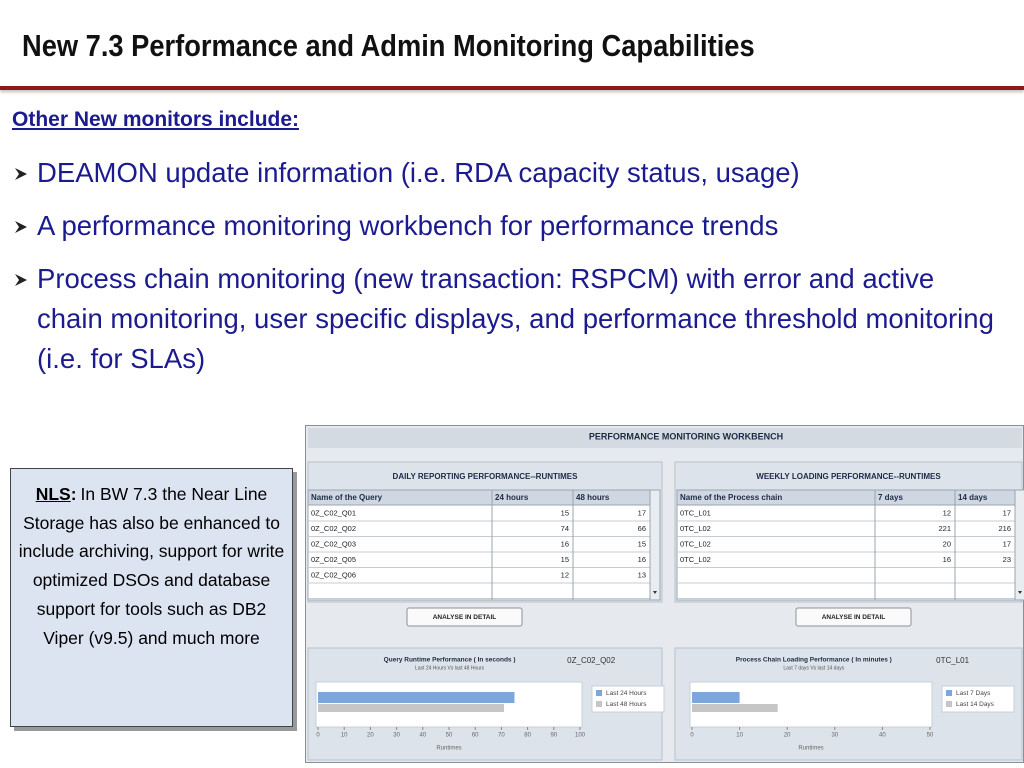 This screenshot has height=768, width=1024. I want to click on legend-label: Last 48 Hours, so click(626, 704).